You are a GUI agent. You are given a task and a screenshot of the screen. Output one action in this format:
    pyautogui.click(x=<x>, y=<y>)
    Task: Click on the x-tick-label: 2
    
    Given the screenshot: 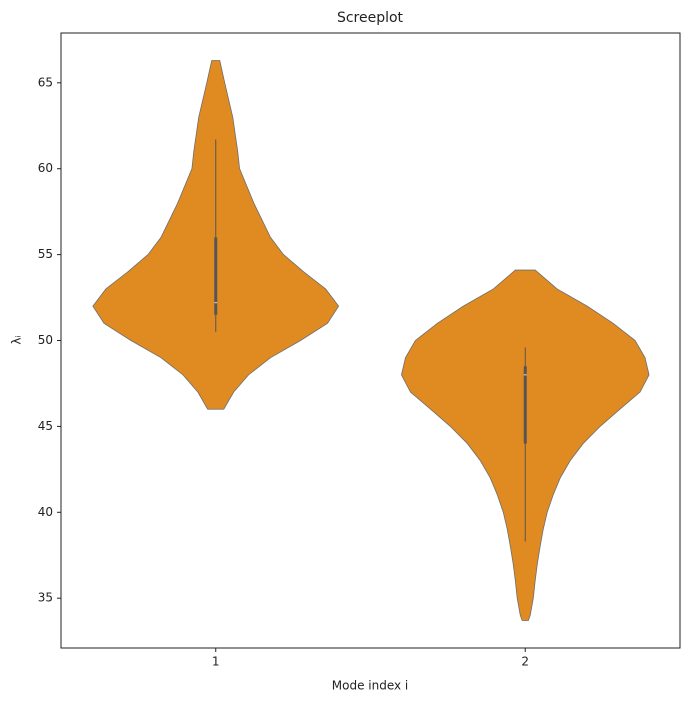 What is the action you would take?
    pyautogui.click(x=525, y=662)
    